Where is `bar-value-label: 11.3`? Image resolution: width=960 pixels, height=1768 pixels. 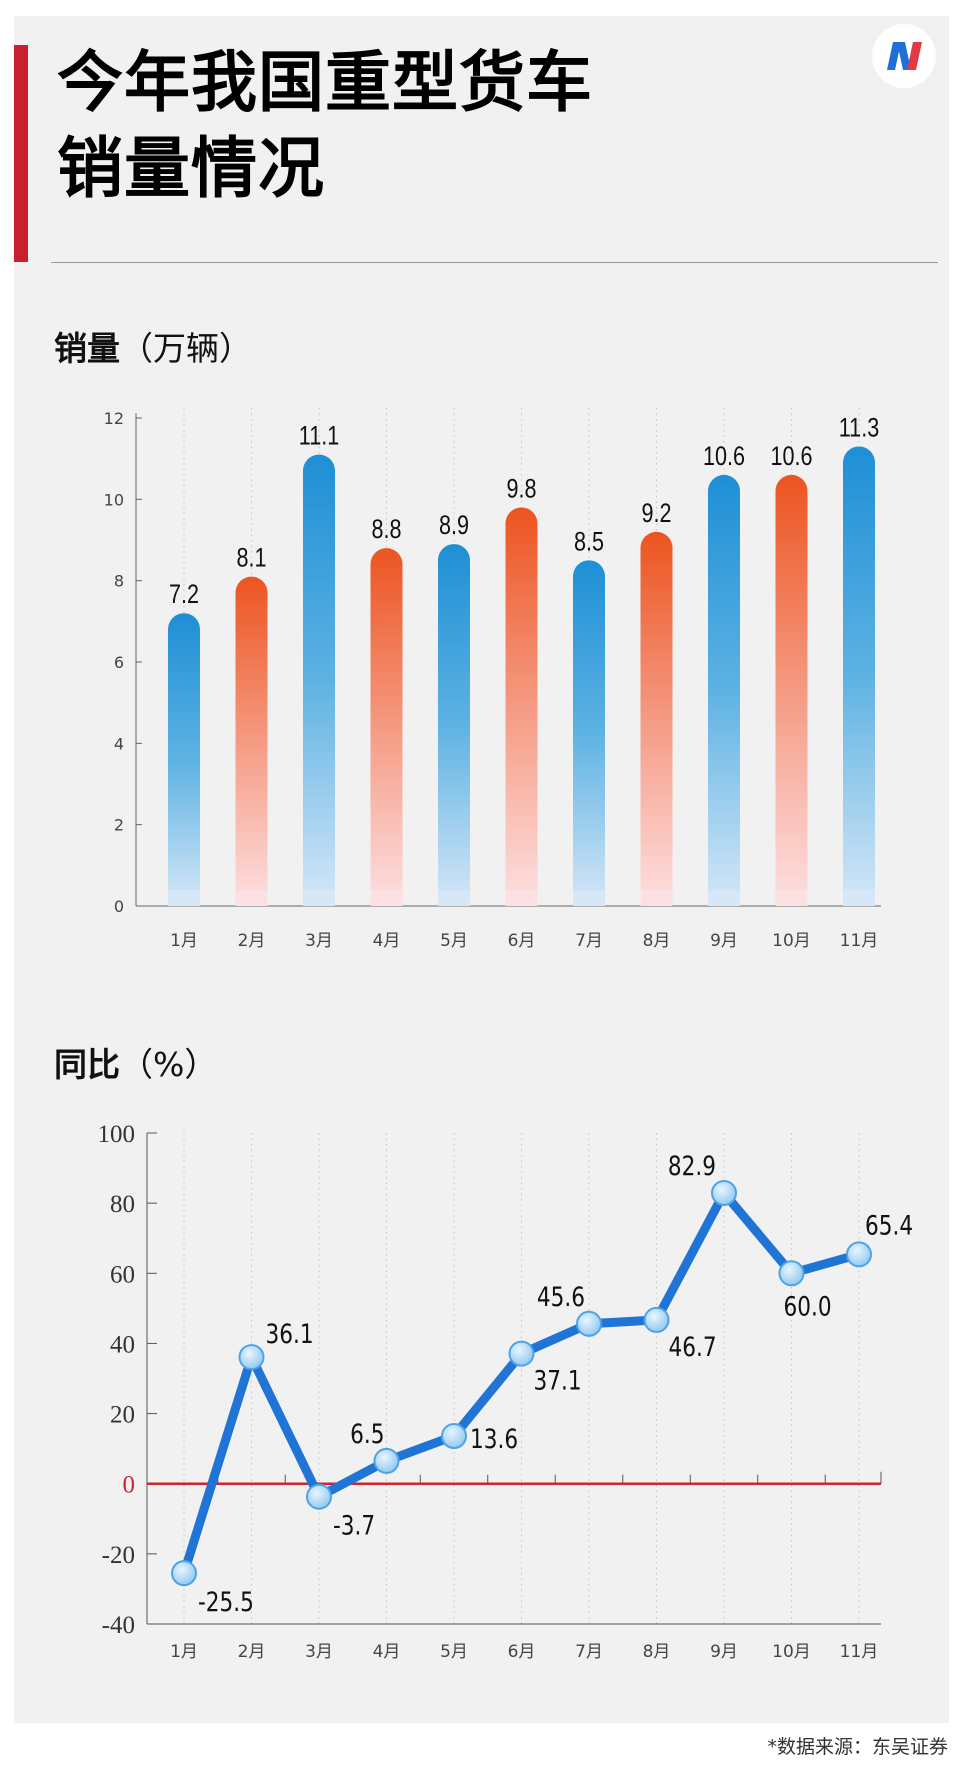 bar-value-label: 11.3 is located at coordinates (859, 428).